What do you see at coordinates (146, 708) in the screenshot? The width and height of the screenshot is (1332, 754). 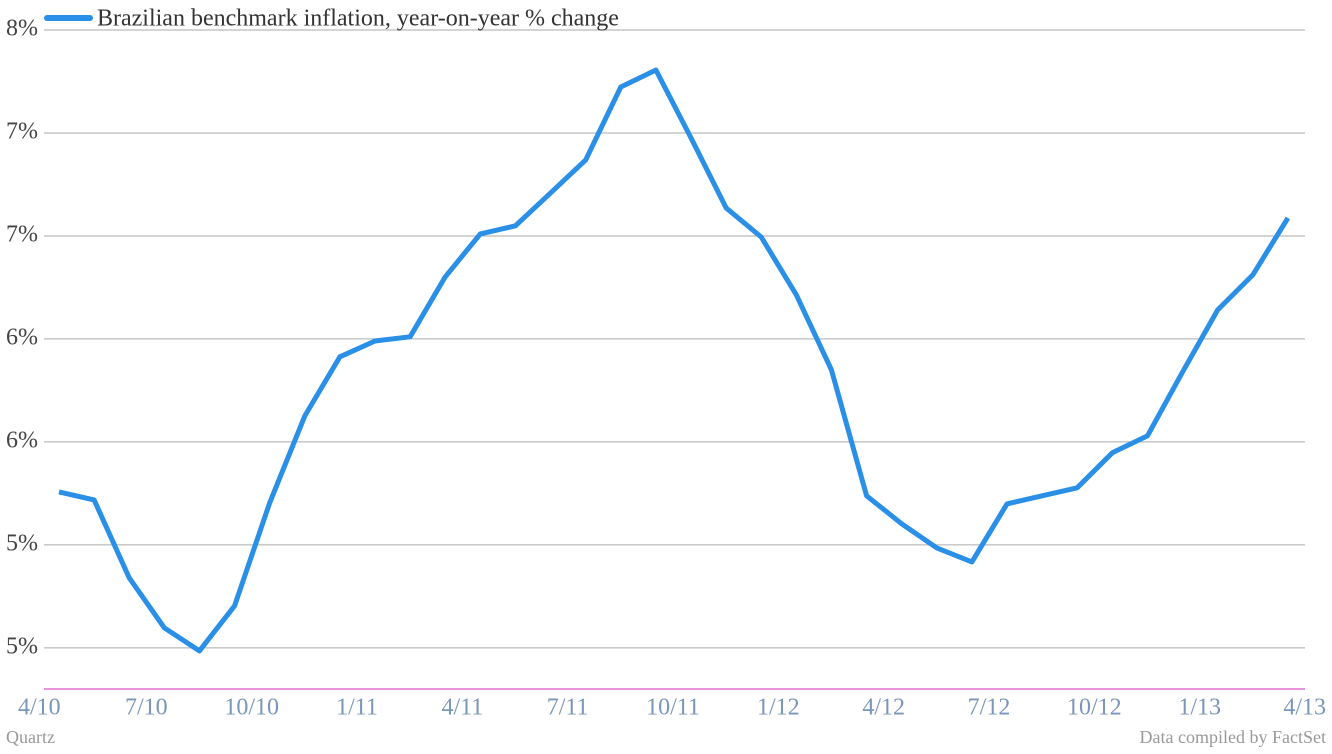 I see `x-tick-label: 7/10` at bounding box center [146, 708].